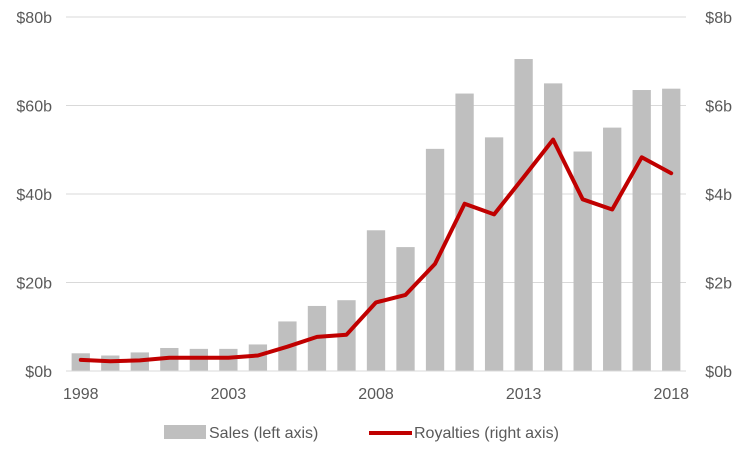  I want to click on y-right-tick-label: $6b, so click(718, 107).